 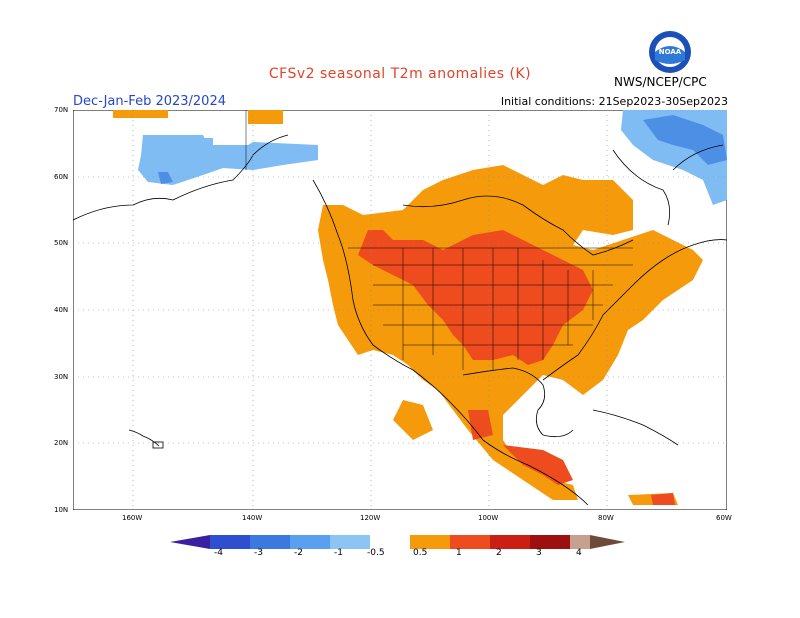 What do you see at coordinates (370, 518) in the screenshot?
I see `lon-label-120w: 120W` at bounding box center [370, 518].